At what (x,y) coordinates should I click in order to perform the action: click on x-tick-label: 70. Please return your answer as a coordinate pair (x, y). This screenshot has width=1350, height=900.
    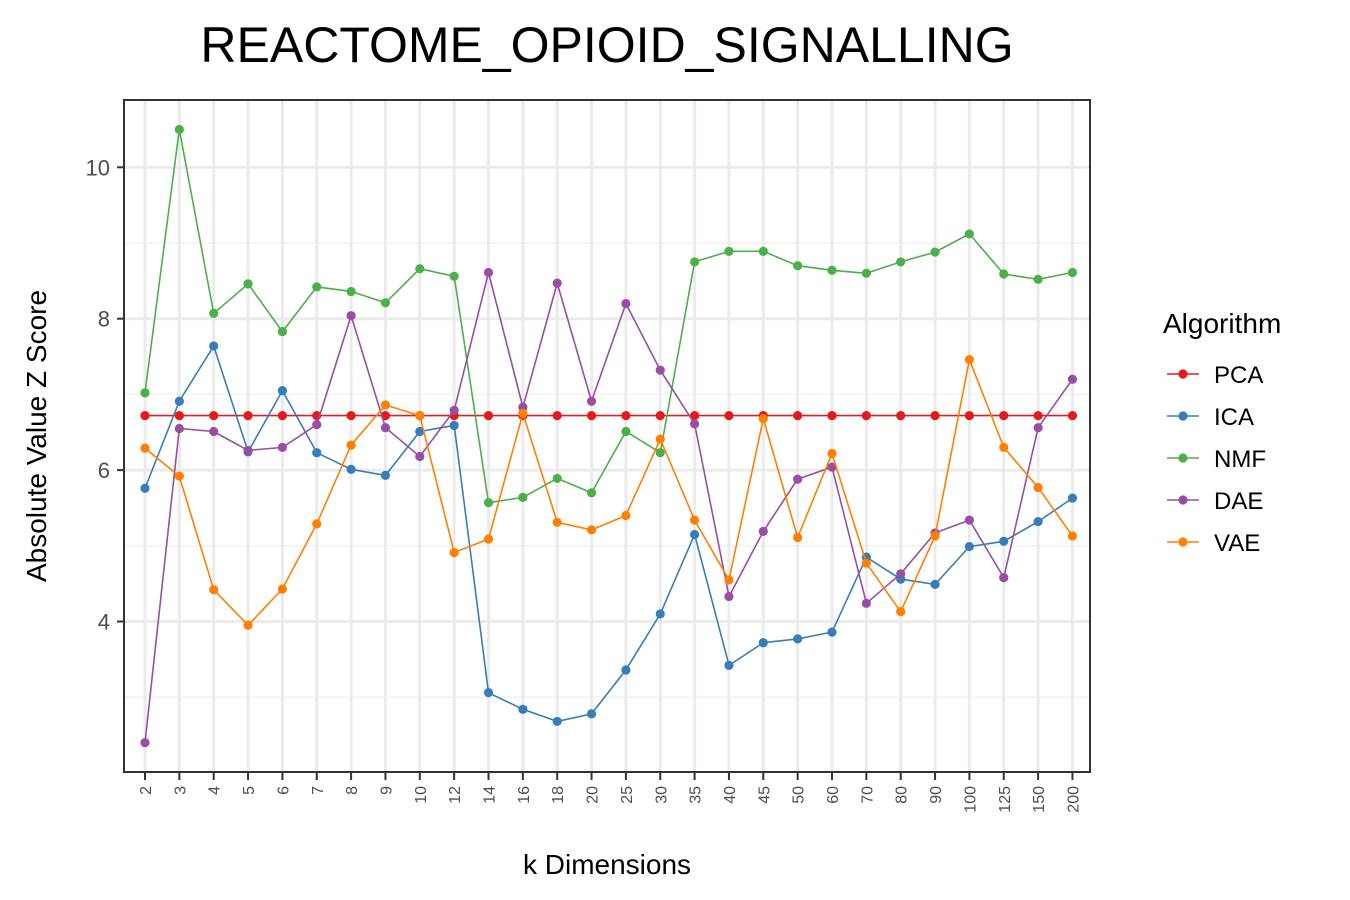
    Looking at the image, I should click on (867, 795).